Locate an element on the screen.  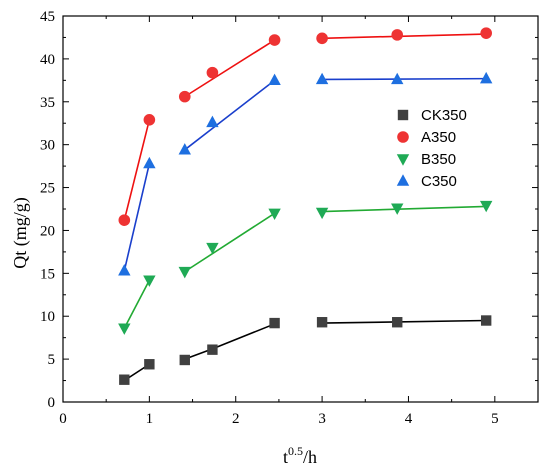
y-tick-label: 0 is located at coordinates (52, 403).